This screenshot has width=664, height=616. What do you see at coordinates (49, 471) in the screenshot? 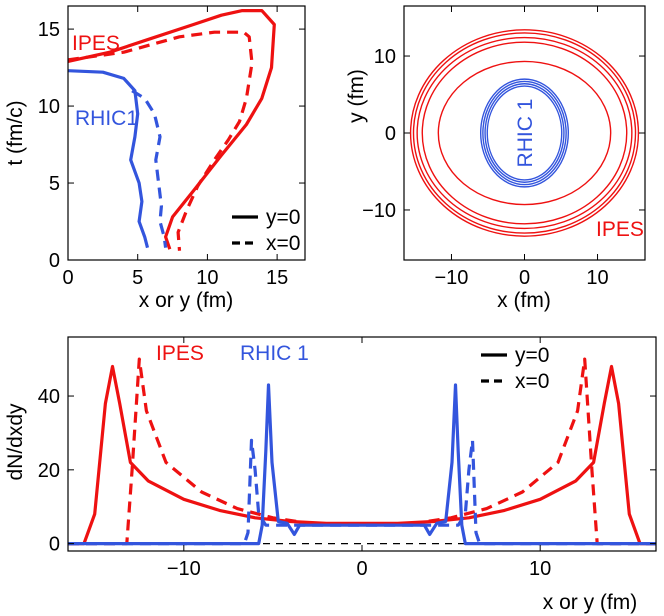
I see `y-tick-label: 20` at bounding box center [49, 471].